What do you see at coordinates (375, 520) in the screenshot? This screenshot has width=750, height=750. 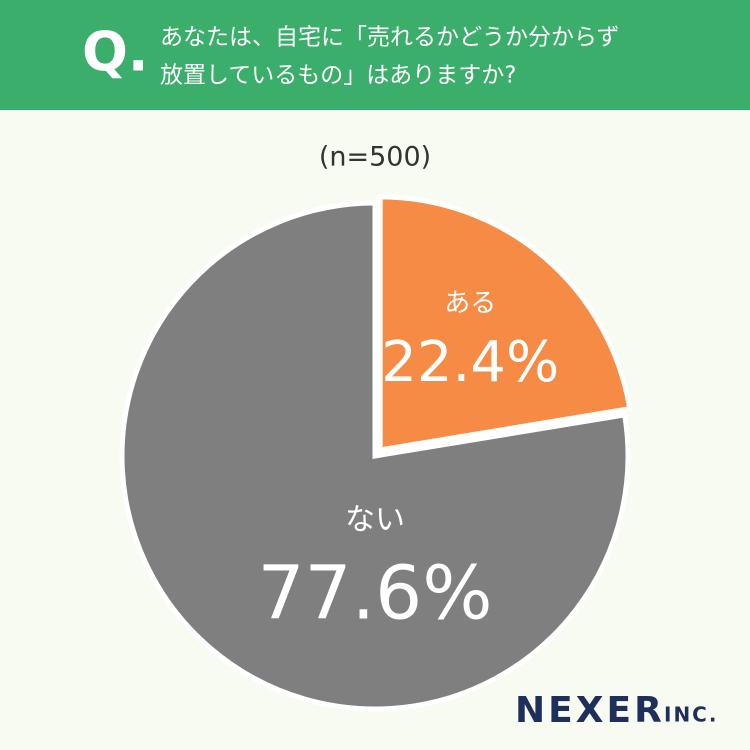 I see `category-label: ない` at bounding box center [375, 520].